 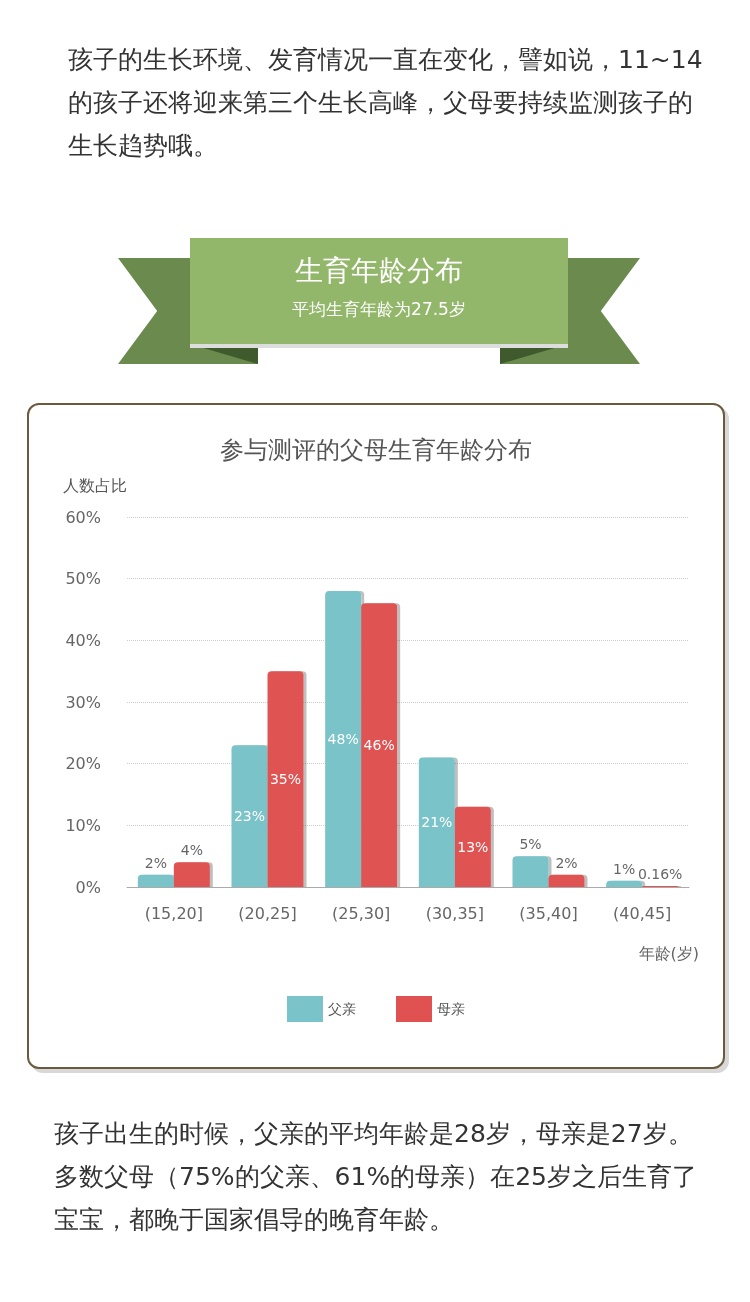 I want to click on data-label: 48%, so click(x=343, y=739).